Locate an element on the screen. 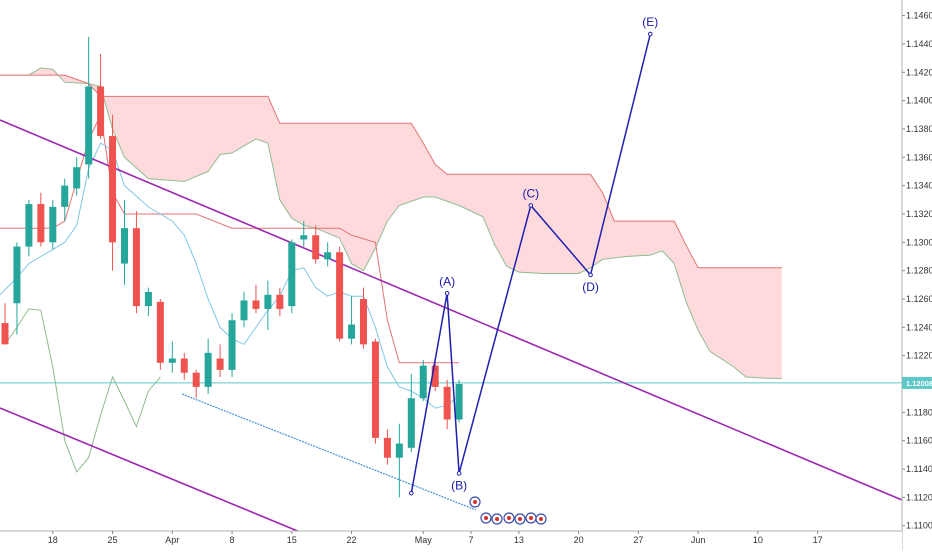 The width and height of the screenshot is (932, 555). price-axis-background is located at coordinates (917, 275).